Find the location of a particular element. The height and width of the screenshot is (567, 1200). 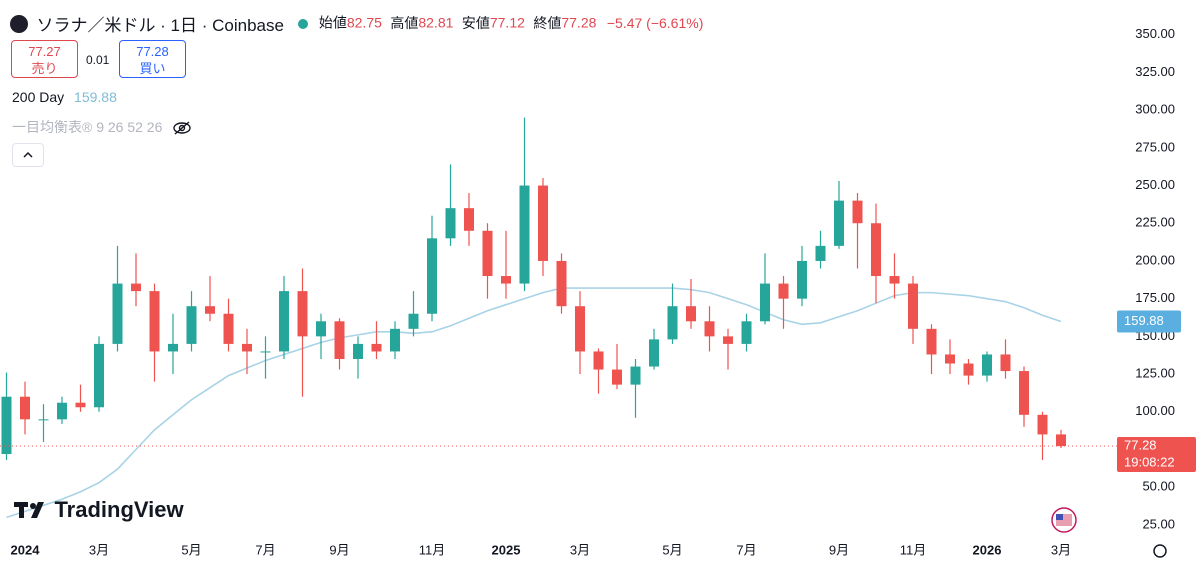

ohlc-value: 77.28 is located at coordinates (579, 22).